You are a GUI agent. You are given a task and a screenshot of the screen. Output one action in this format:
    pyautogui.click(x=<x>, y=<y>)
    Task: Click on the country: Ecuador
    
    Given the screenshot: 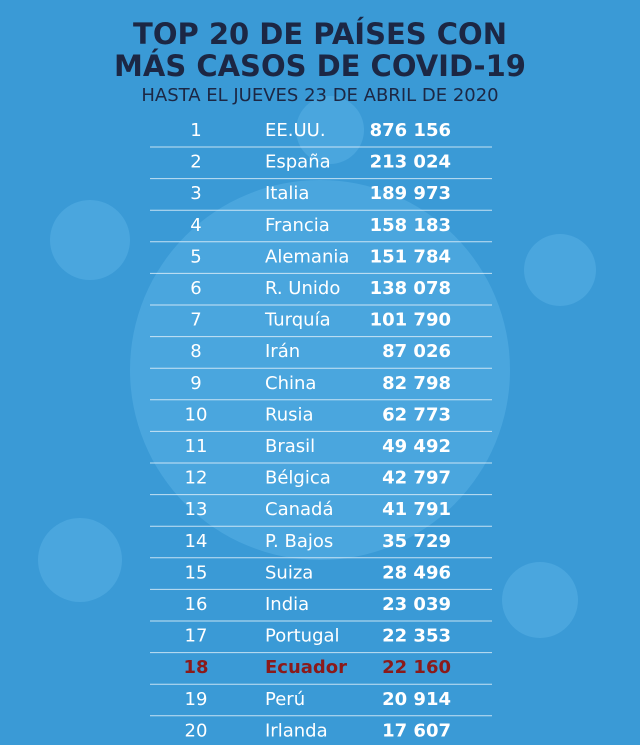 What is the action you would take?
    pyautogui.click(x=306, y=667)
    